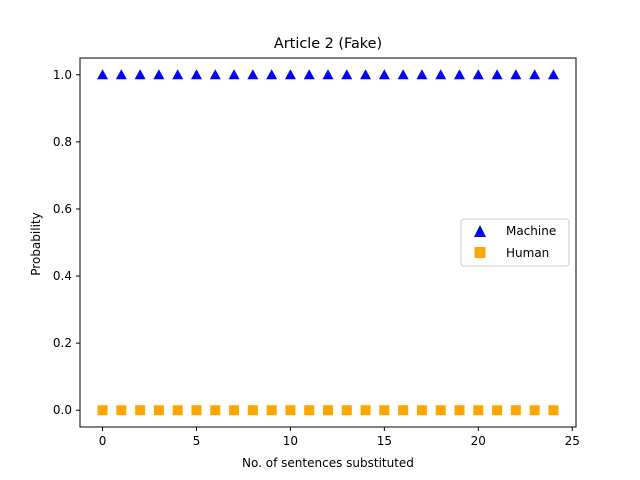 The image size is (640, 480). I want to click on y-tick-label: 0.8, so click(62, 142).